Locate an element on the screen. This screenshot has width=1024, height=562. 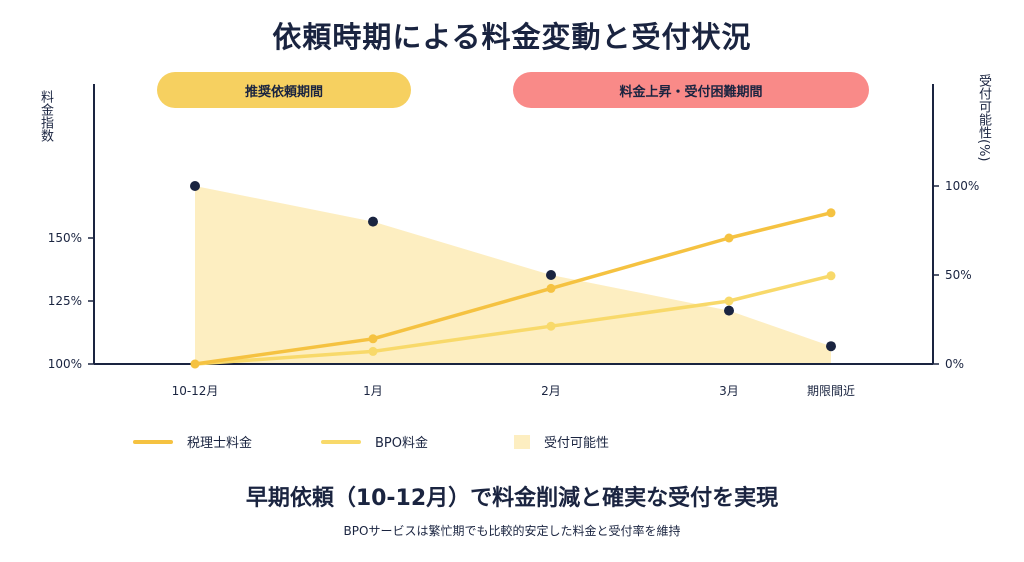
legend-item-availability: 受付可能性 is located at coordinates (561, 441).